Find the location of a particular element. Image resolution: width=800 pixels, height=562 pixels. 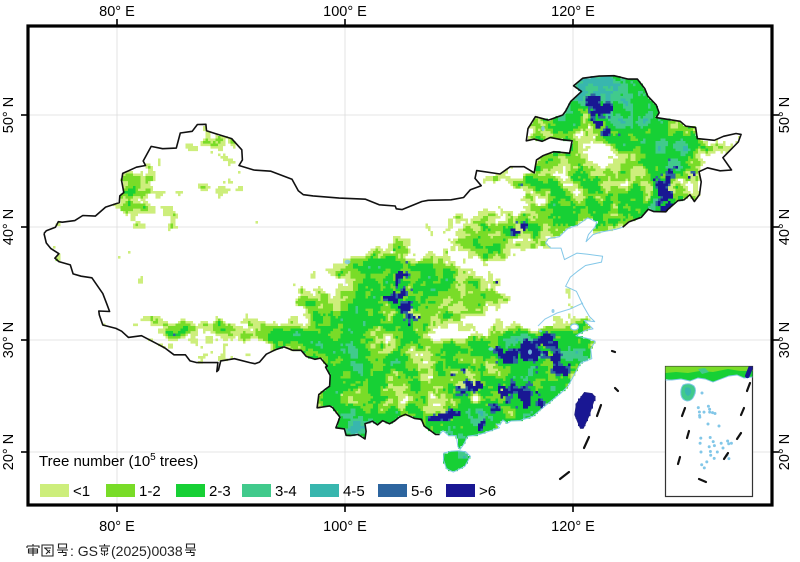

svg-text: <1 is located at coordinates (81, 491).